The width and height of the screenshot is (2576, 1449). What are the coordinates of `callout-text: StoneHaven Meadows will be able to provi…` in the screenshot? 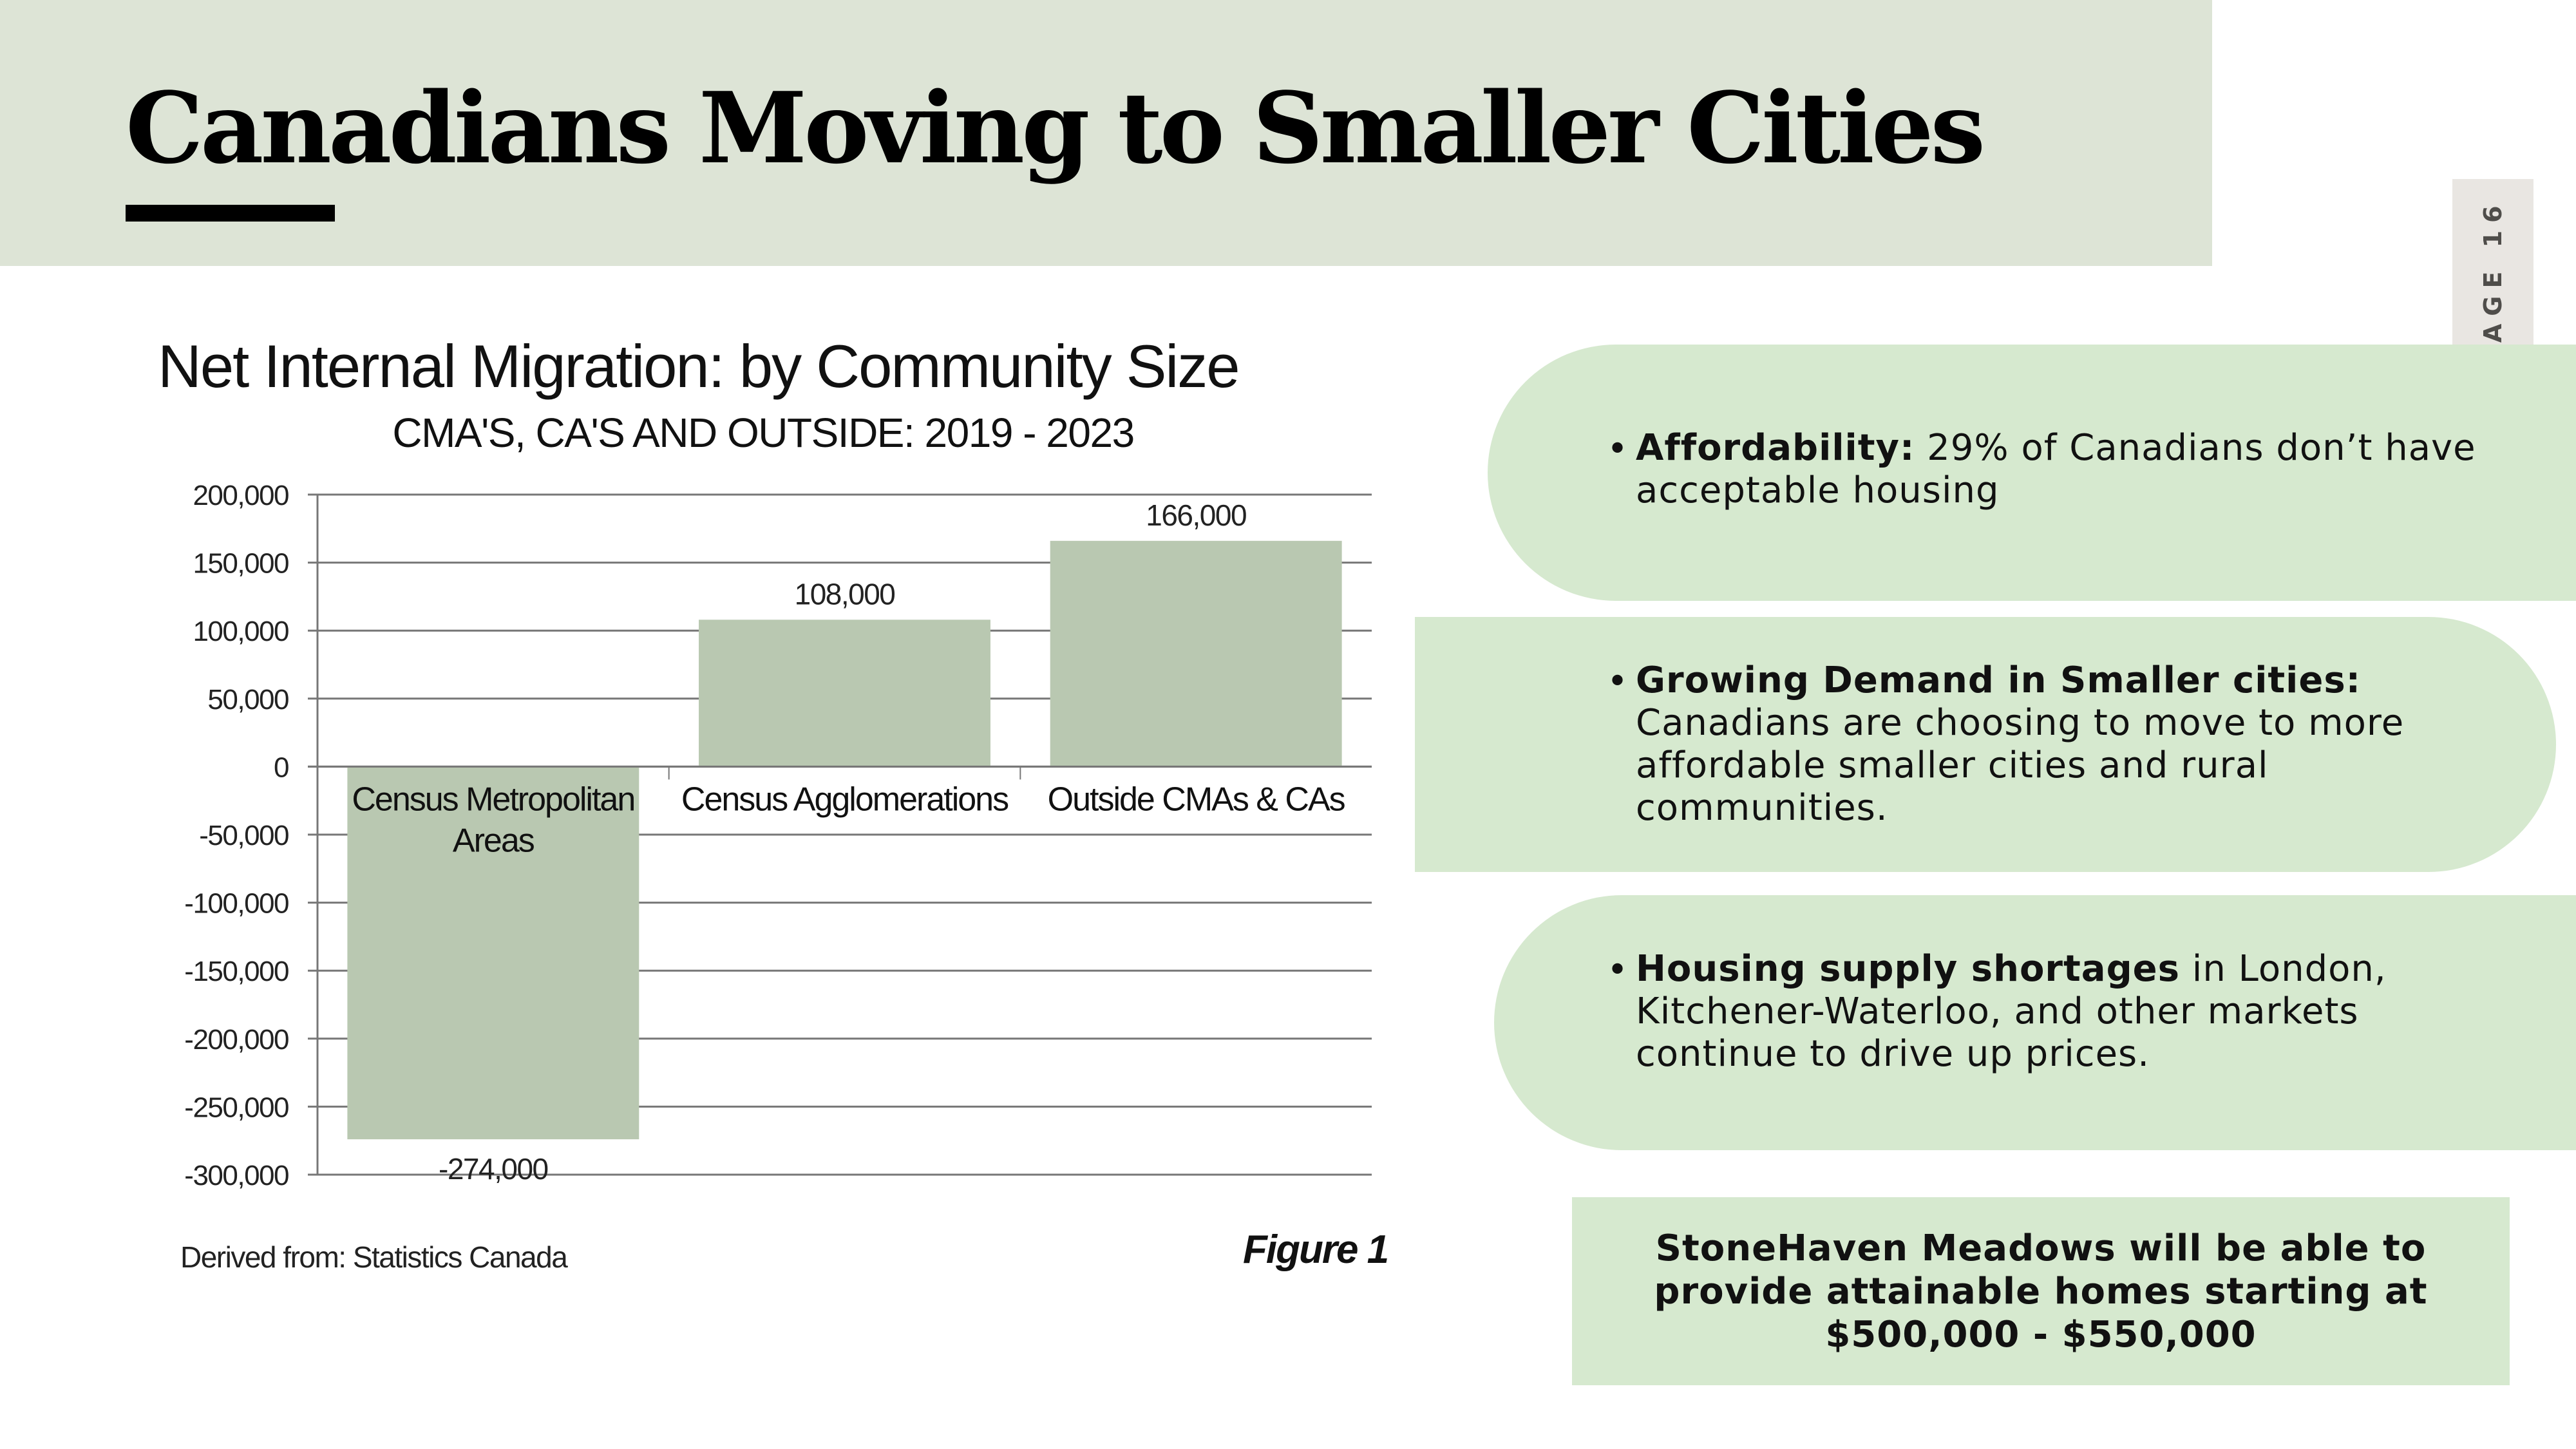 It's located at (2041, 1291).